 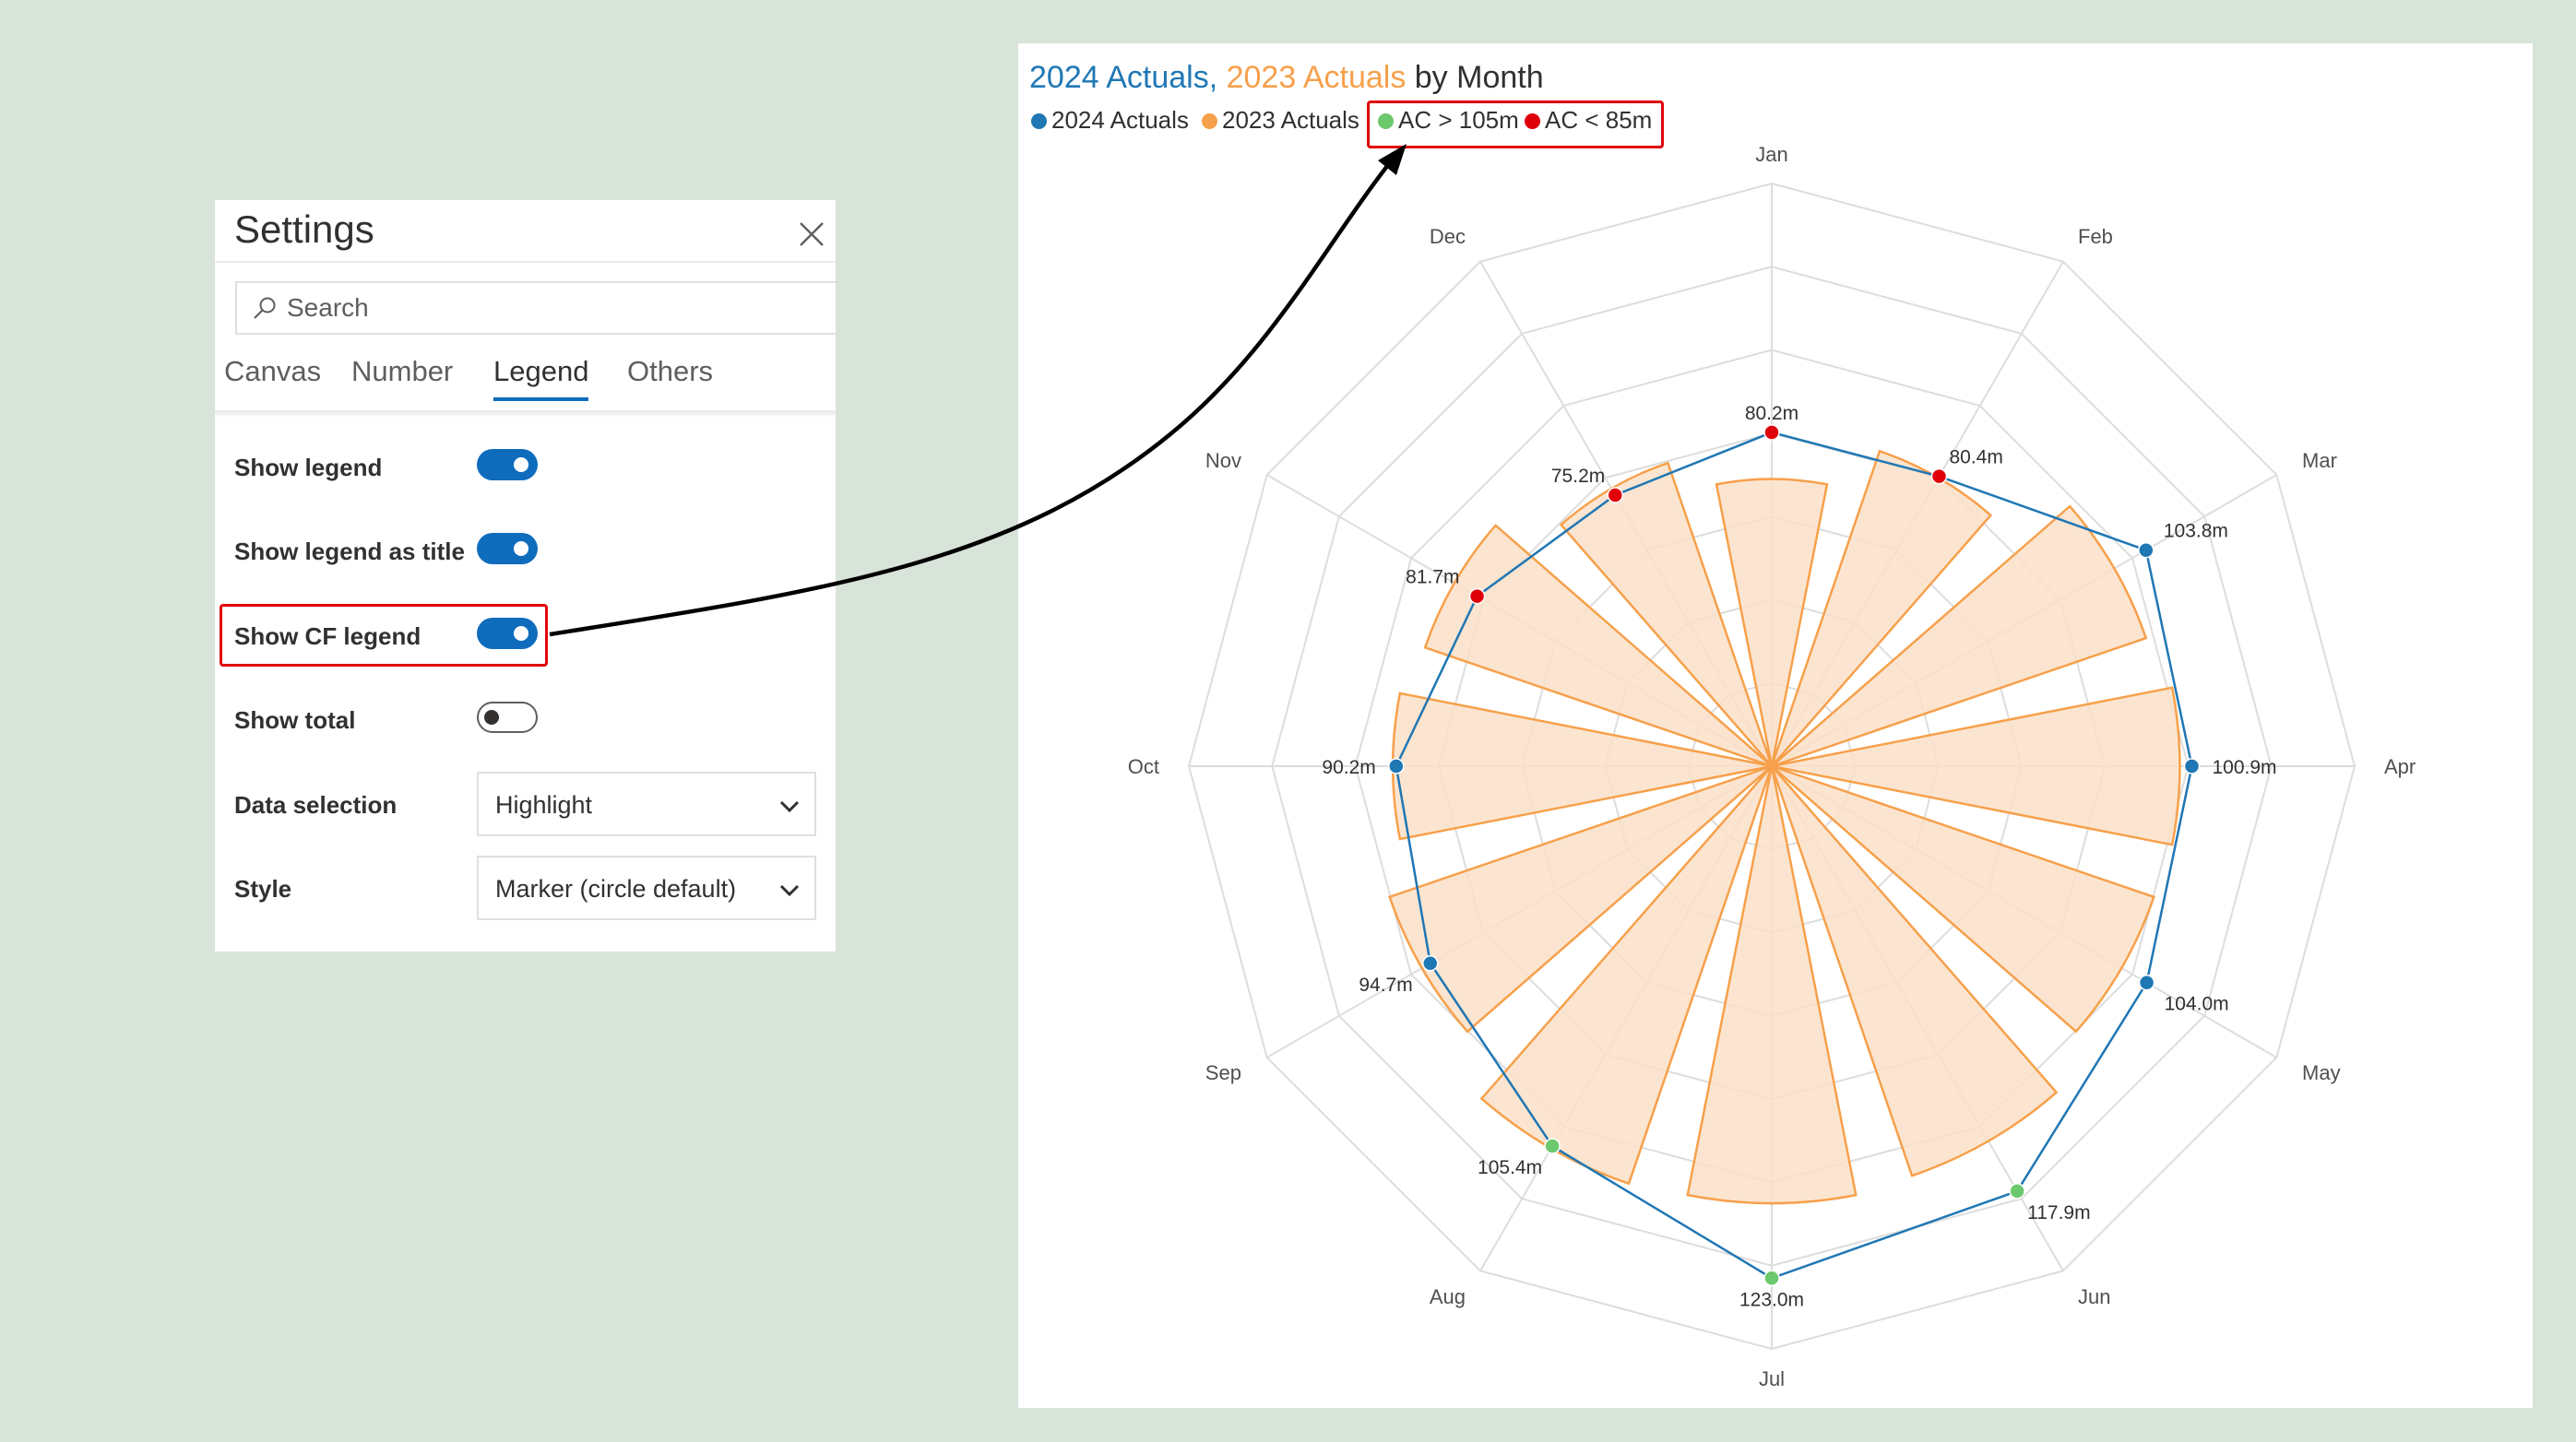 I want to click on data-label-jan: 80.2m, so click(x=1771, y=413).